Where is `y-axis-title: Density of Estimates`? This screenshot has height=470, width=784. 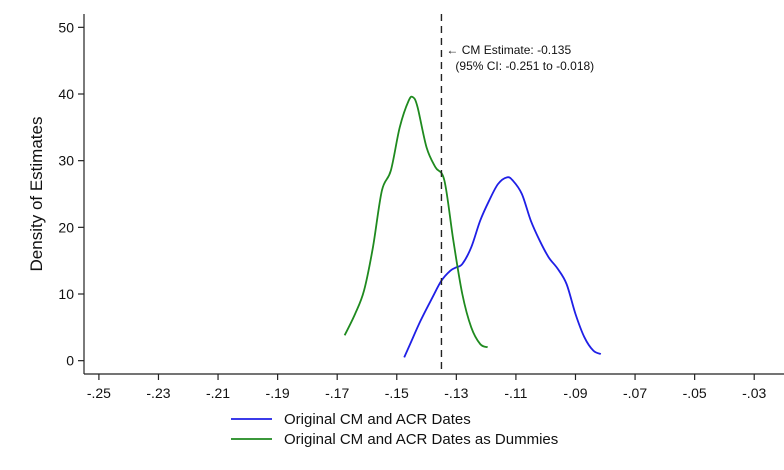
y-axis-title: Density of Estimates is located at coordinates (36, 194).